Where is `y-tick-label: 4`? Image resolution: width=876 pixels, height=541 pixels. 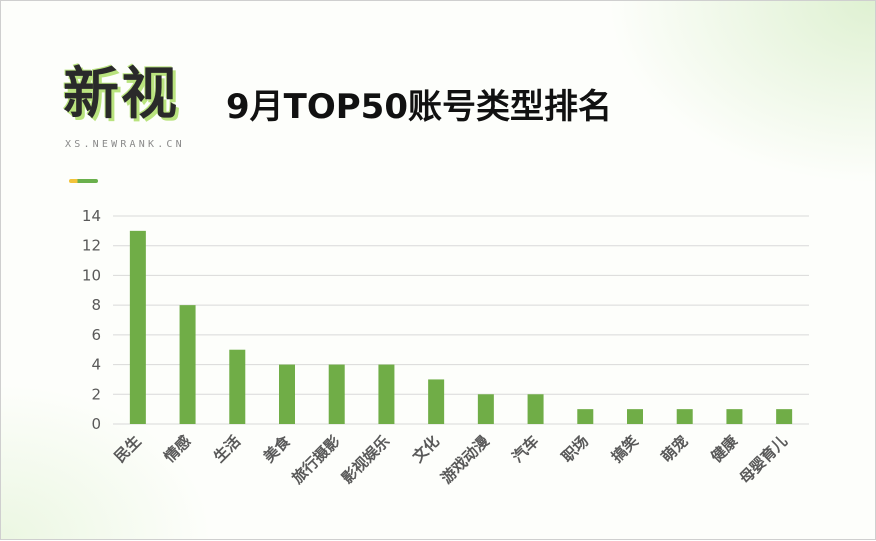 y-tick-label: 4 is located at coordinates (96, 365).